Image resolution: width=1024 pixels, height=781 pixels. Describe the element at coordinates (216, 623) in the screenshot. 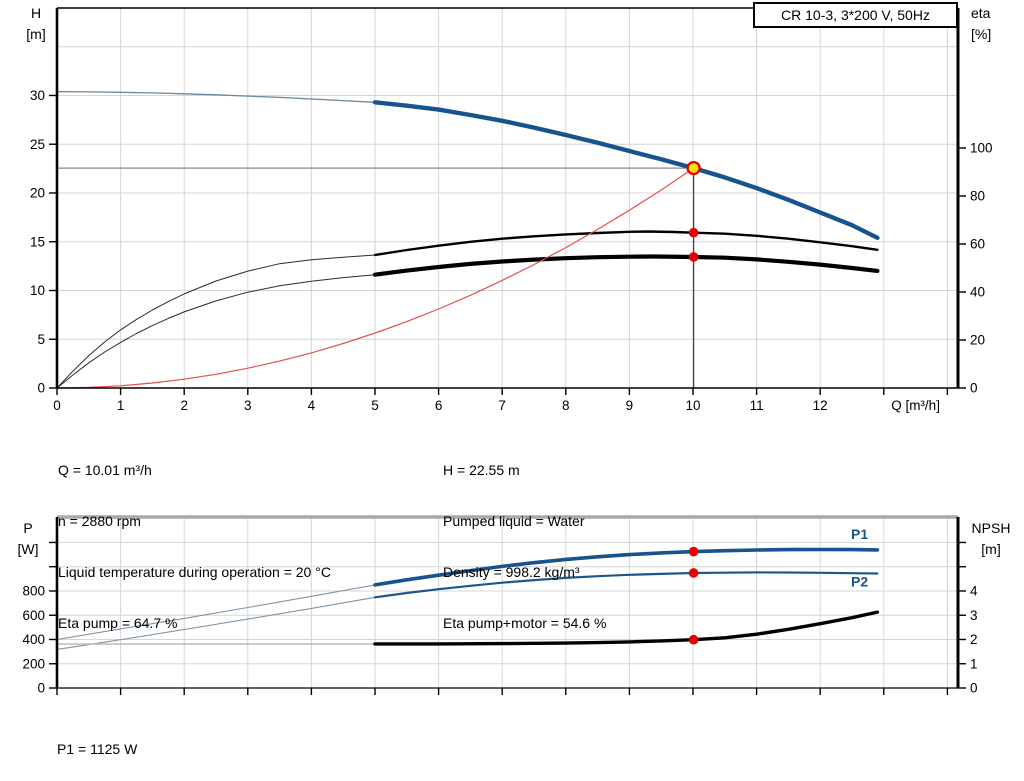

I see `p2-low-flow` at that location.